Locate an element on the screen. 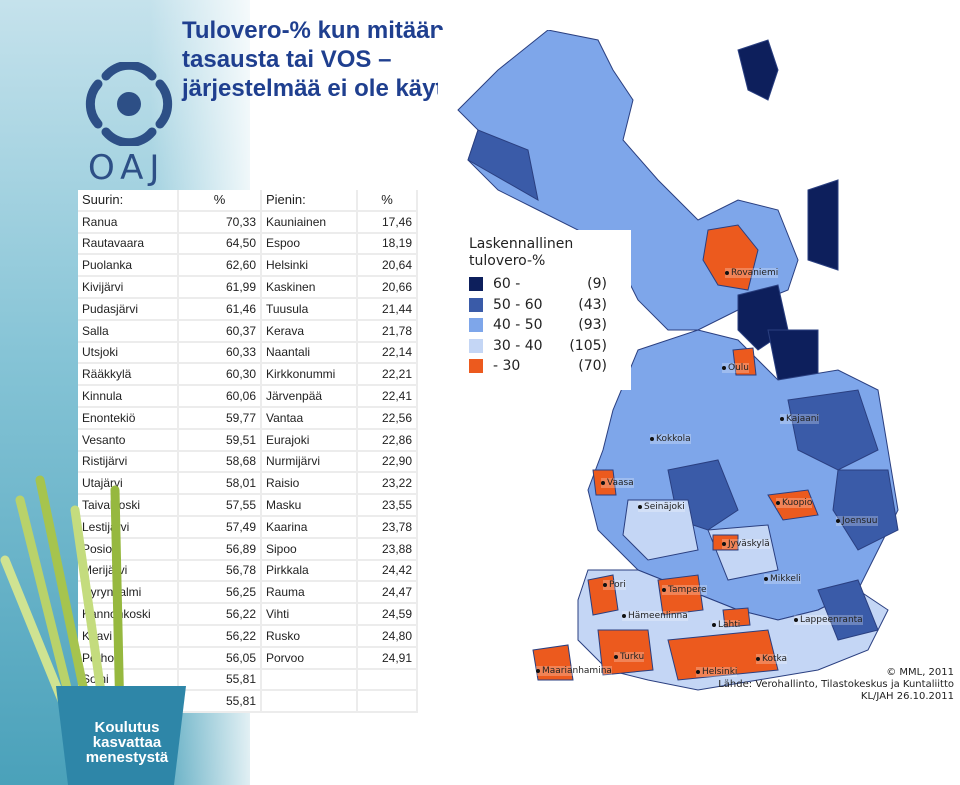 The width and height of the screenshot is (960, 785). smallest-municipality: Vihti is located at coordinates (310, 615).